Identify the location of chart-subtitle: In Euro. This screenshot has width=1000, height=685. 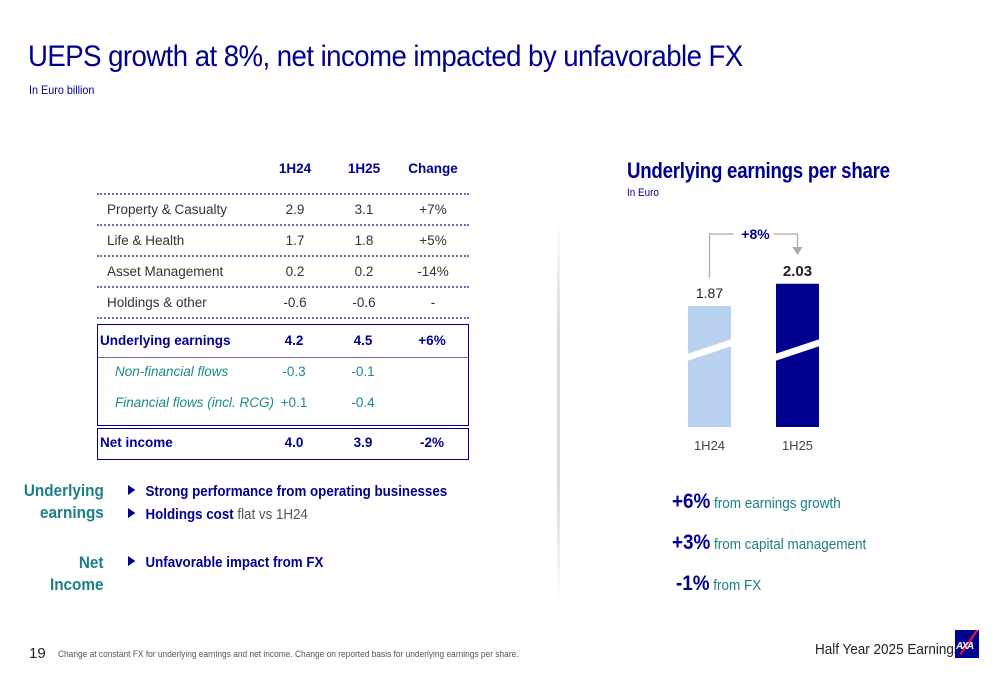
(643, 193).